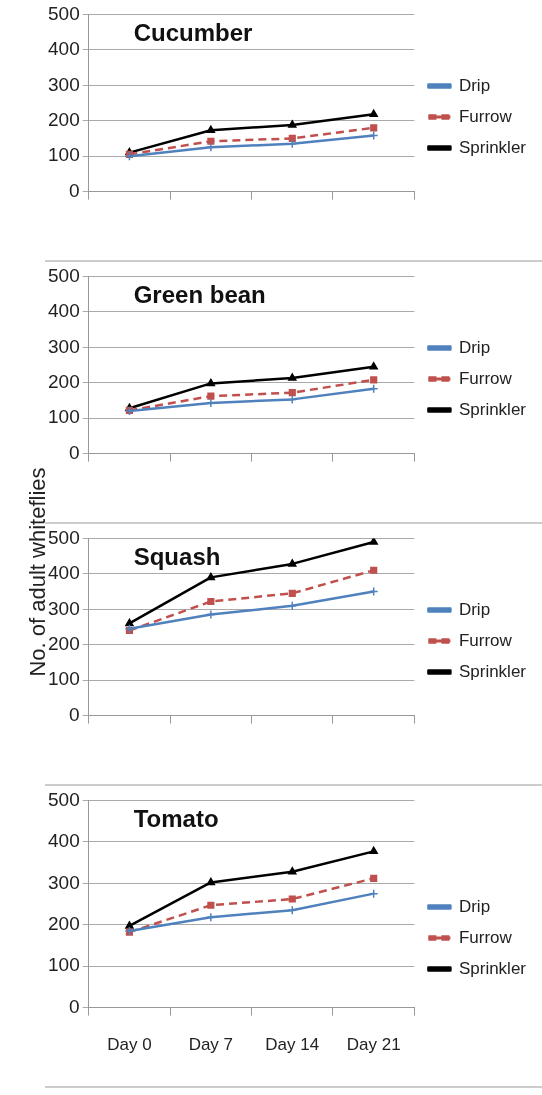 The width and height of the screenshot is (542, 1095). I want to click on x-tick-label: Day 7, so click(211, 1045).